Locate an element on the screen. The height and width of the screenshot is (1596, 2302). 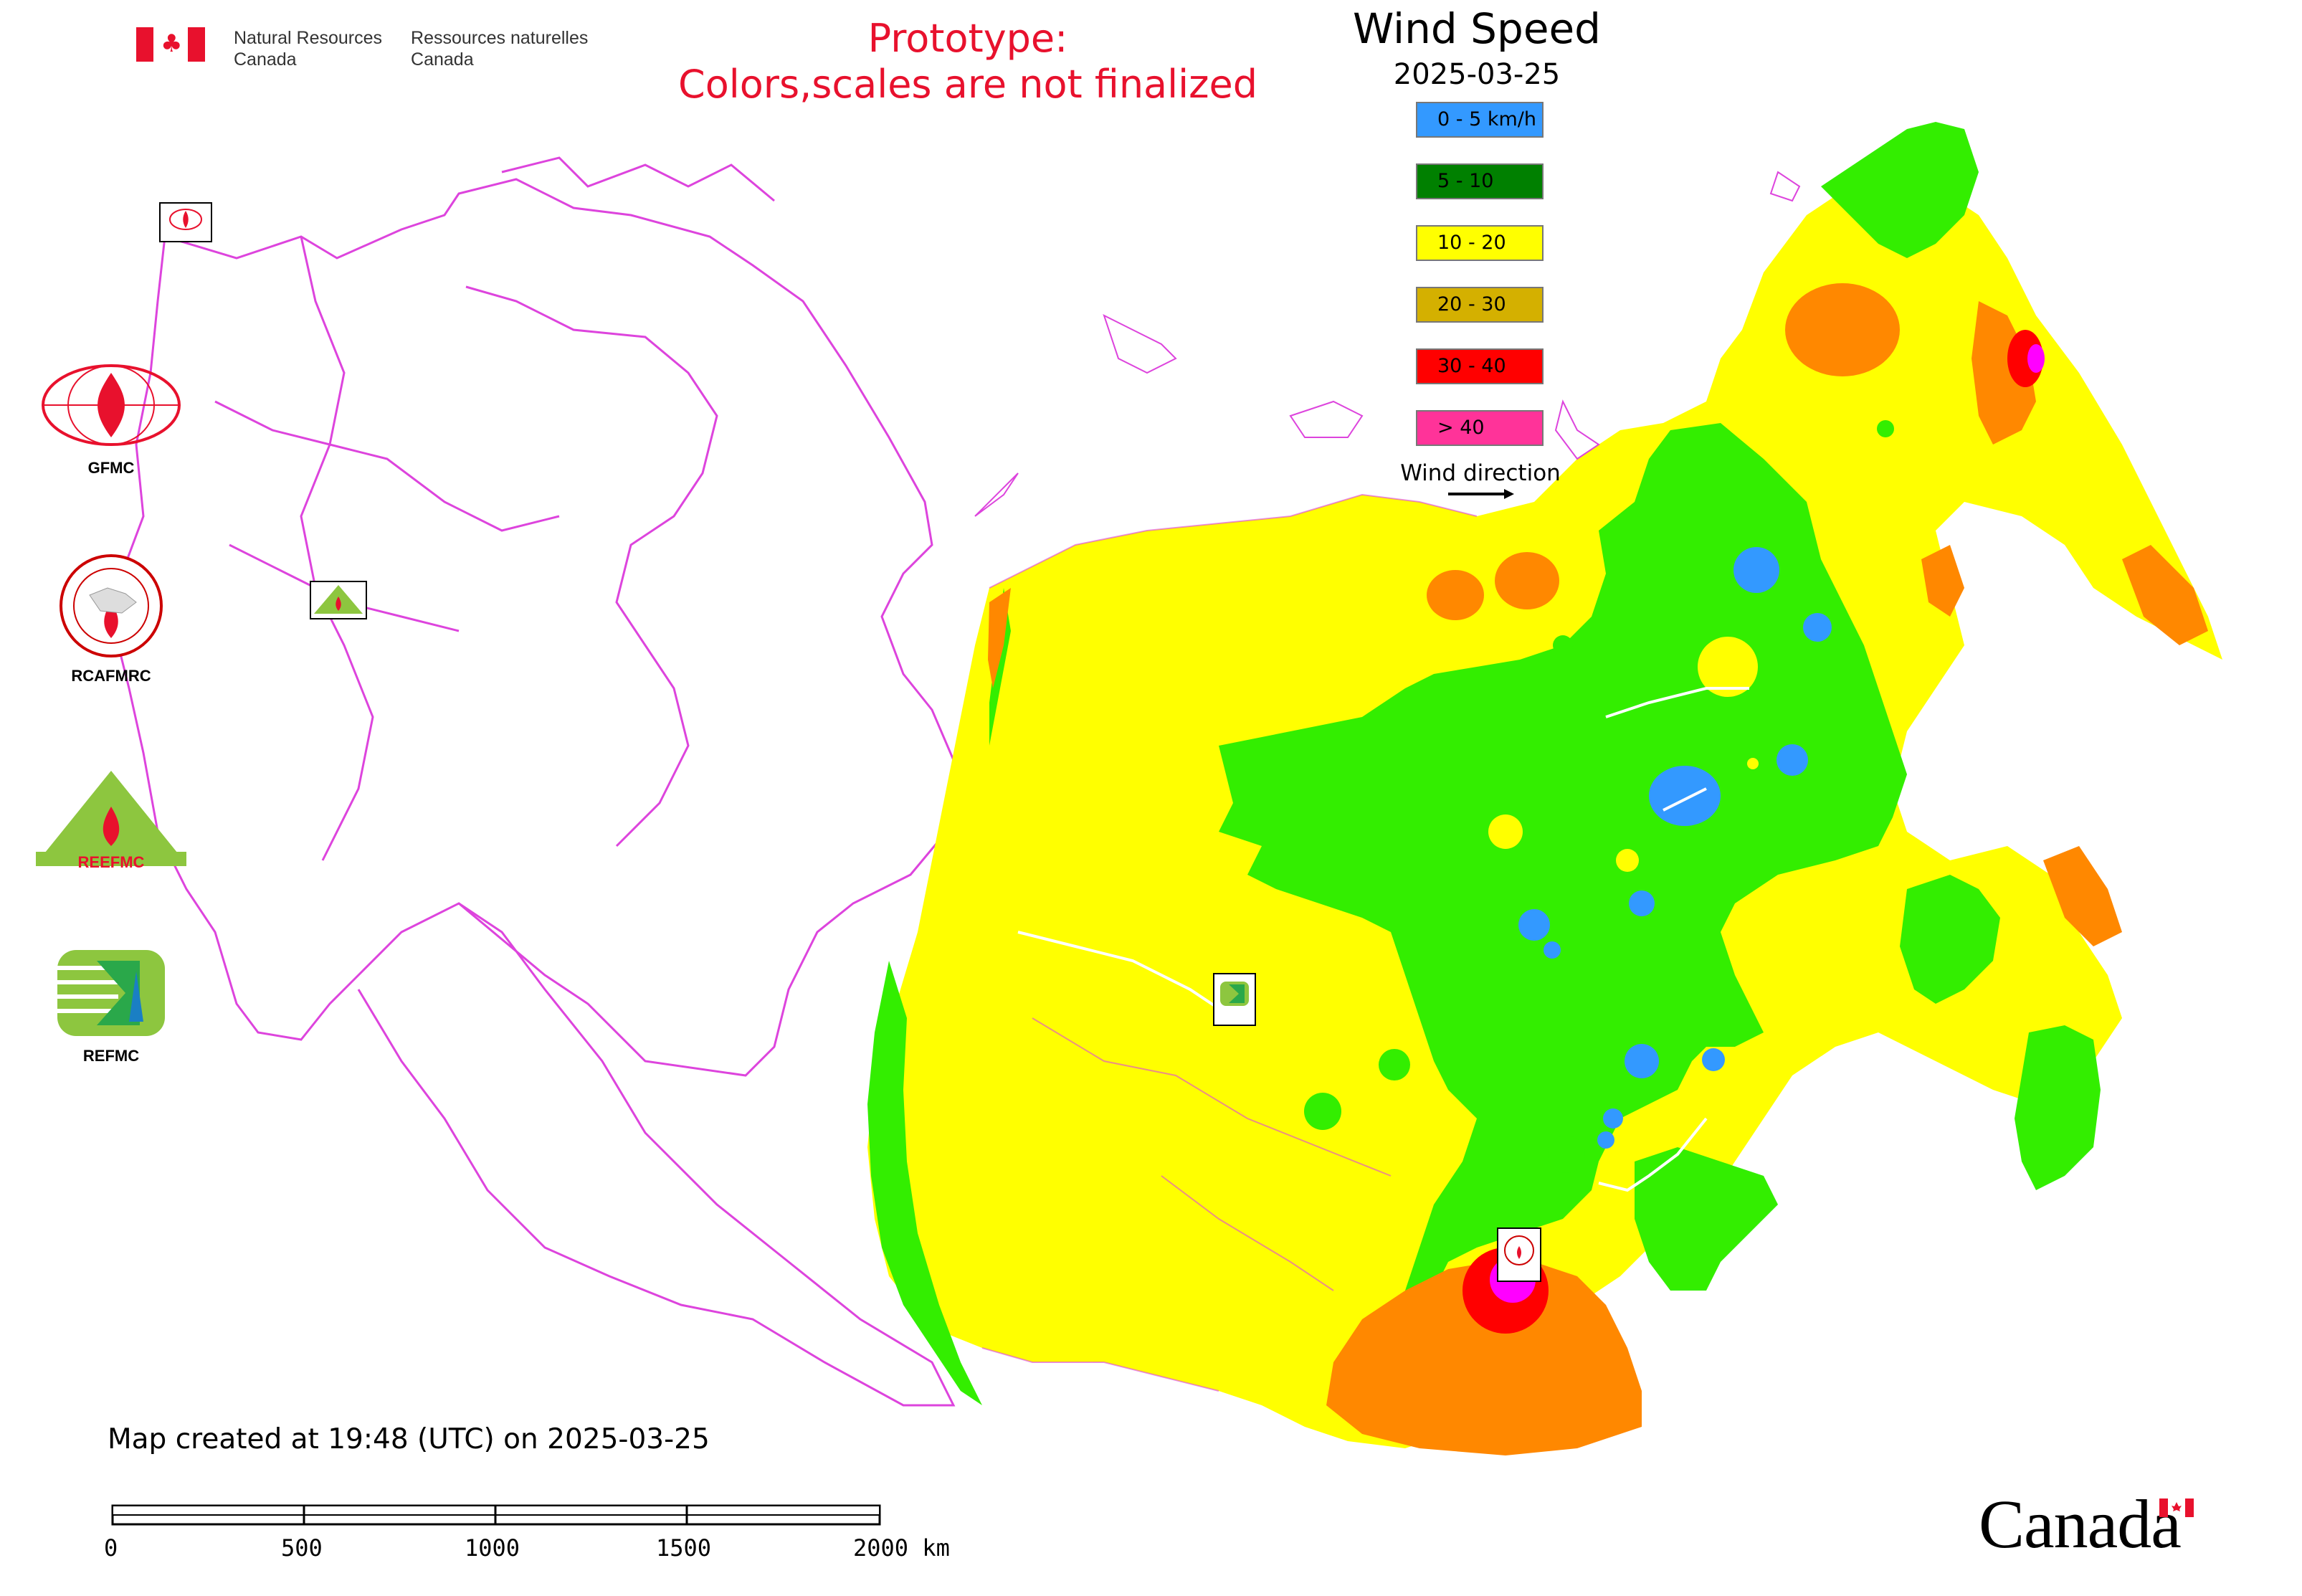
refmc-logo: REFMC is located at coordinates (112, 1005).